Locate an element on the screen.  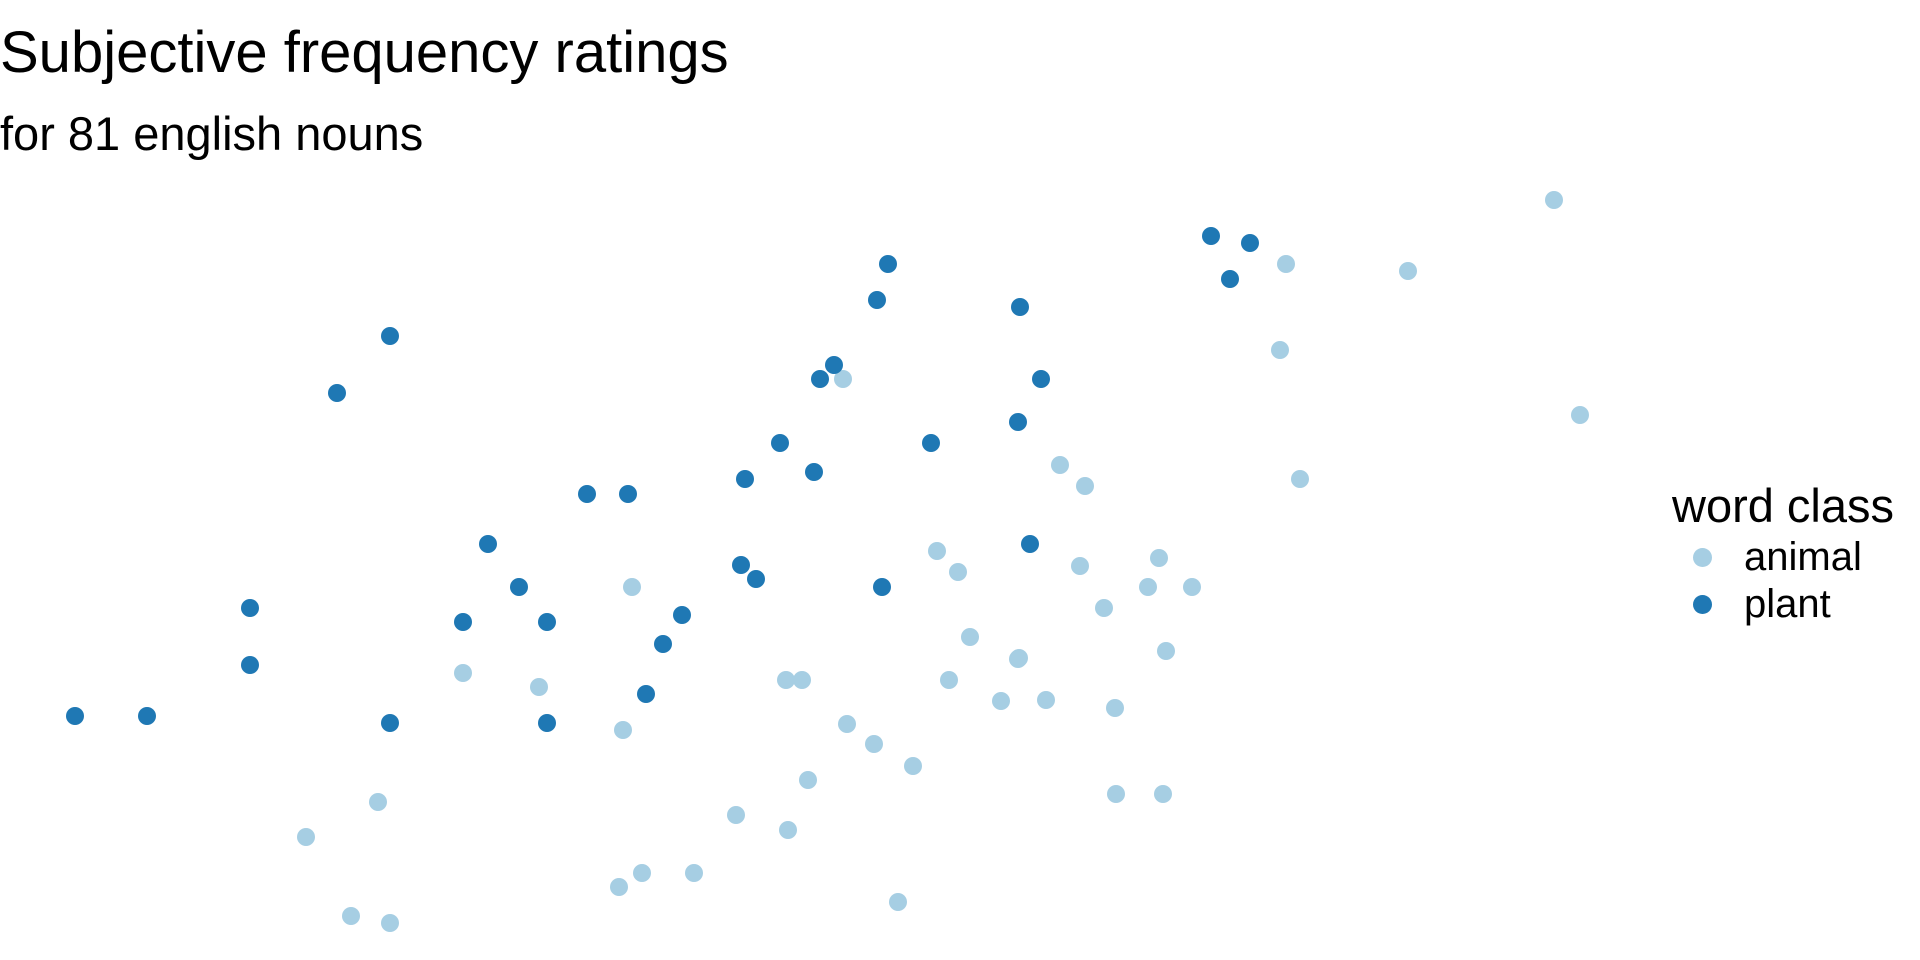
chart-title: Subjective frequency ratings is located at coordinates (364, 52).